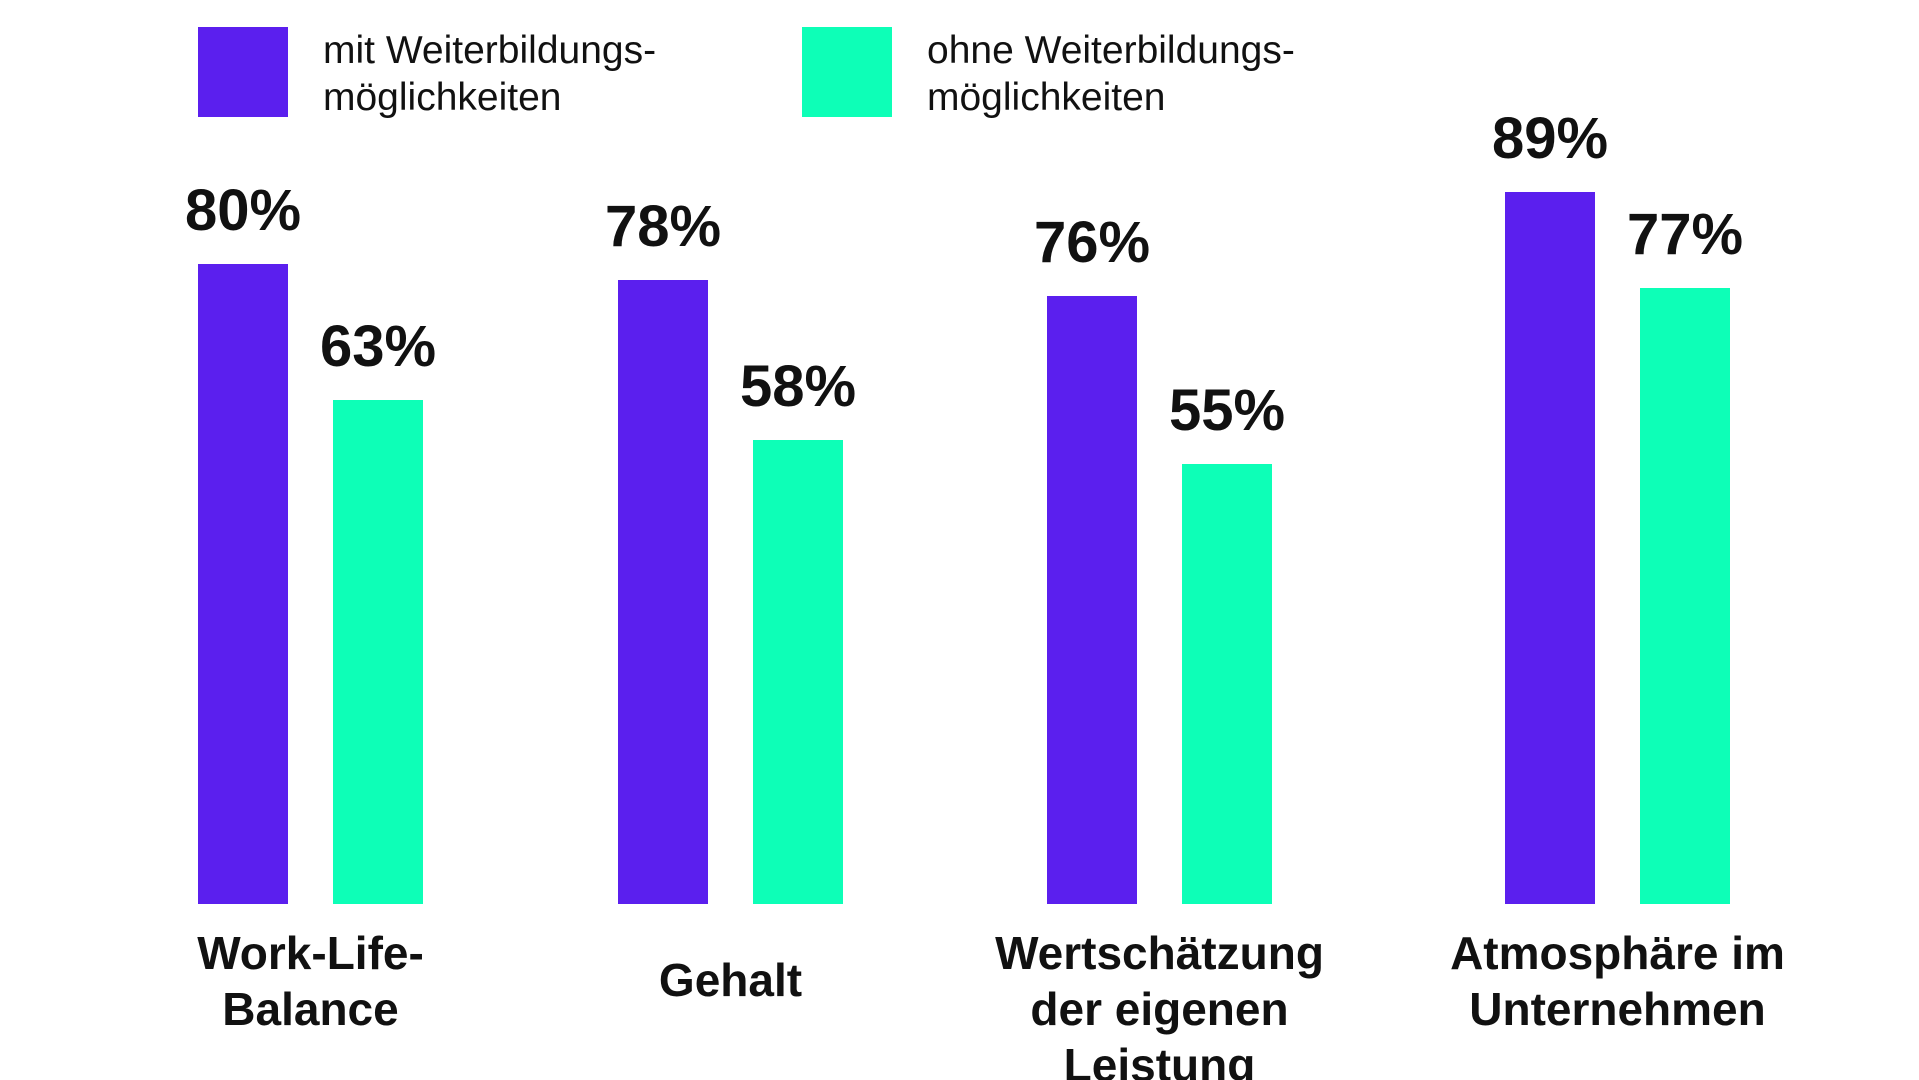 This screenshot has height=1080, width=1919. What do you see at coordinates (489, 50) in the screenshot?
I see `legend-label-line: mit Weiterbildungs-` at bounding box center [489, 50].